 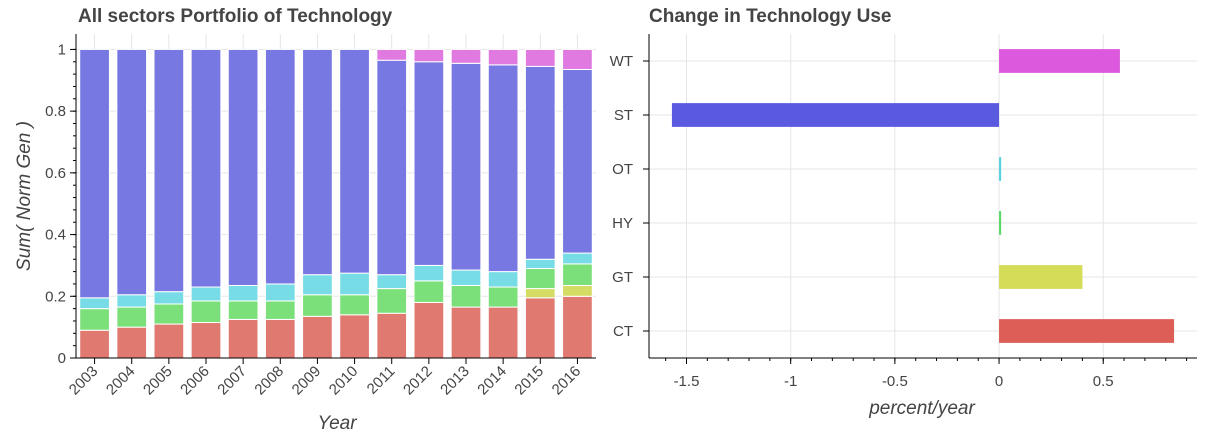 I want to click on x-tick-label: 2007, so click(x=232, y=381).